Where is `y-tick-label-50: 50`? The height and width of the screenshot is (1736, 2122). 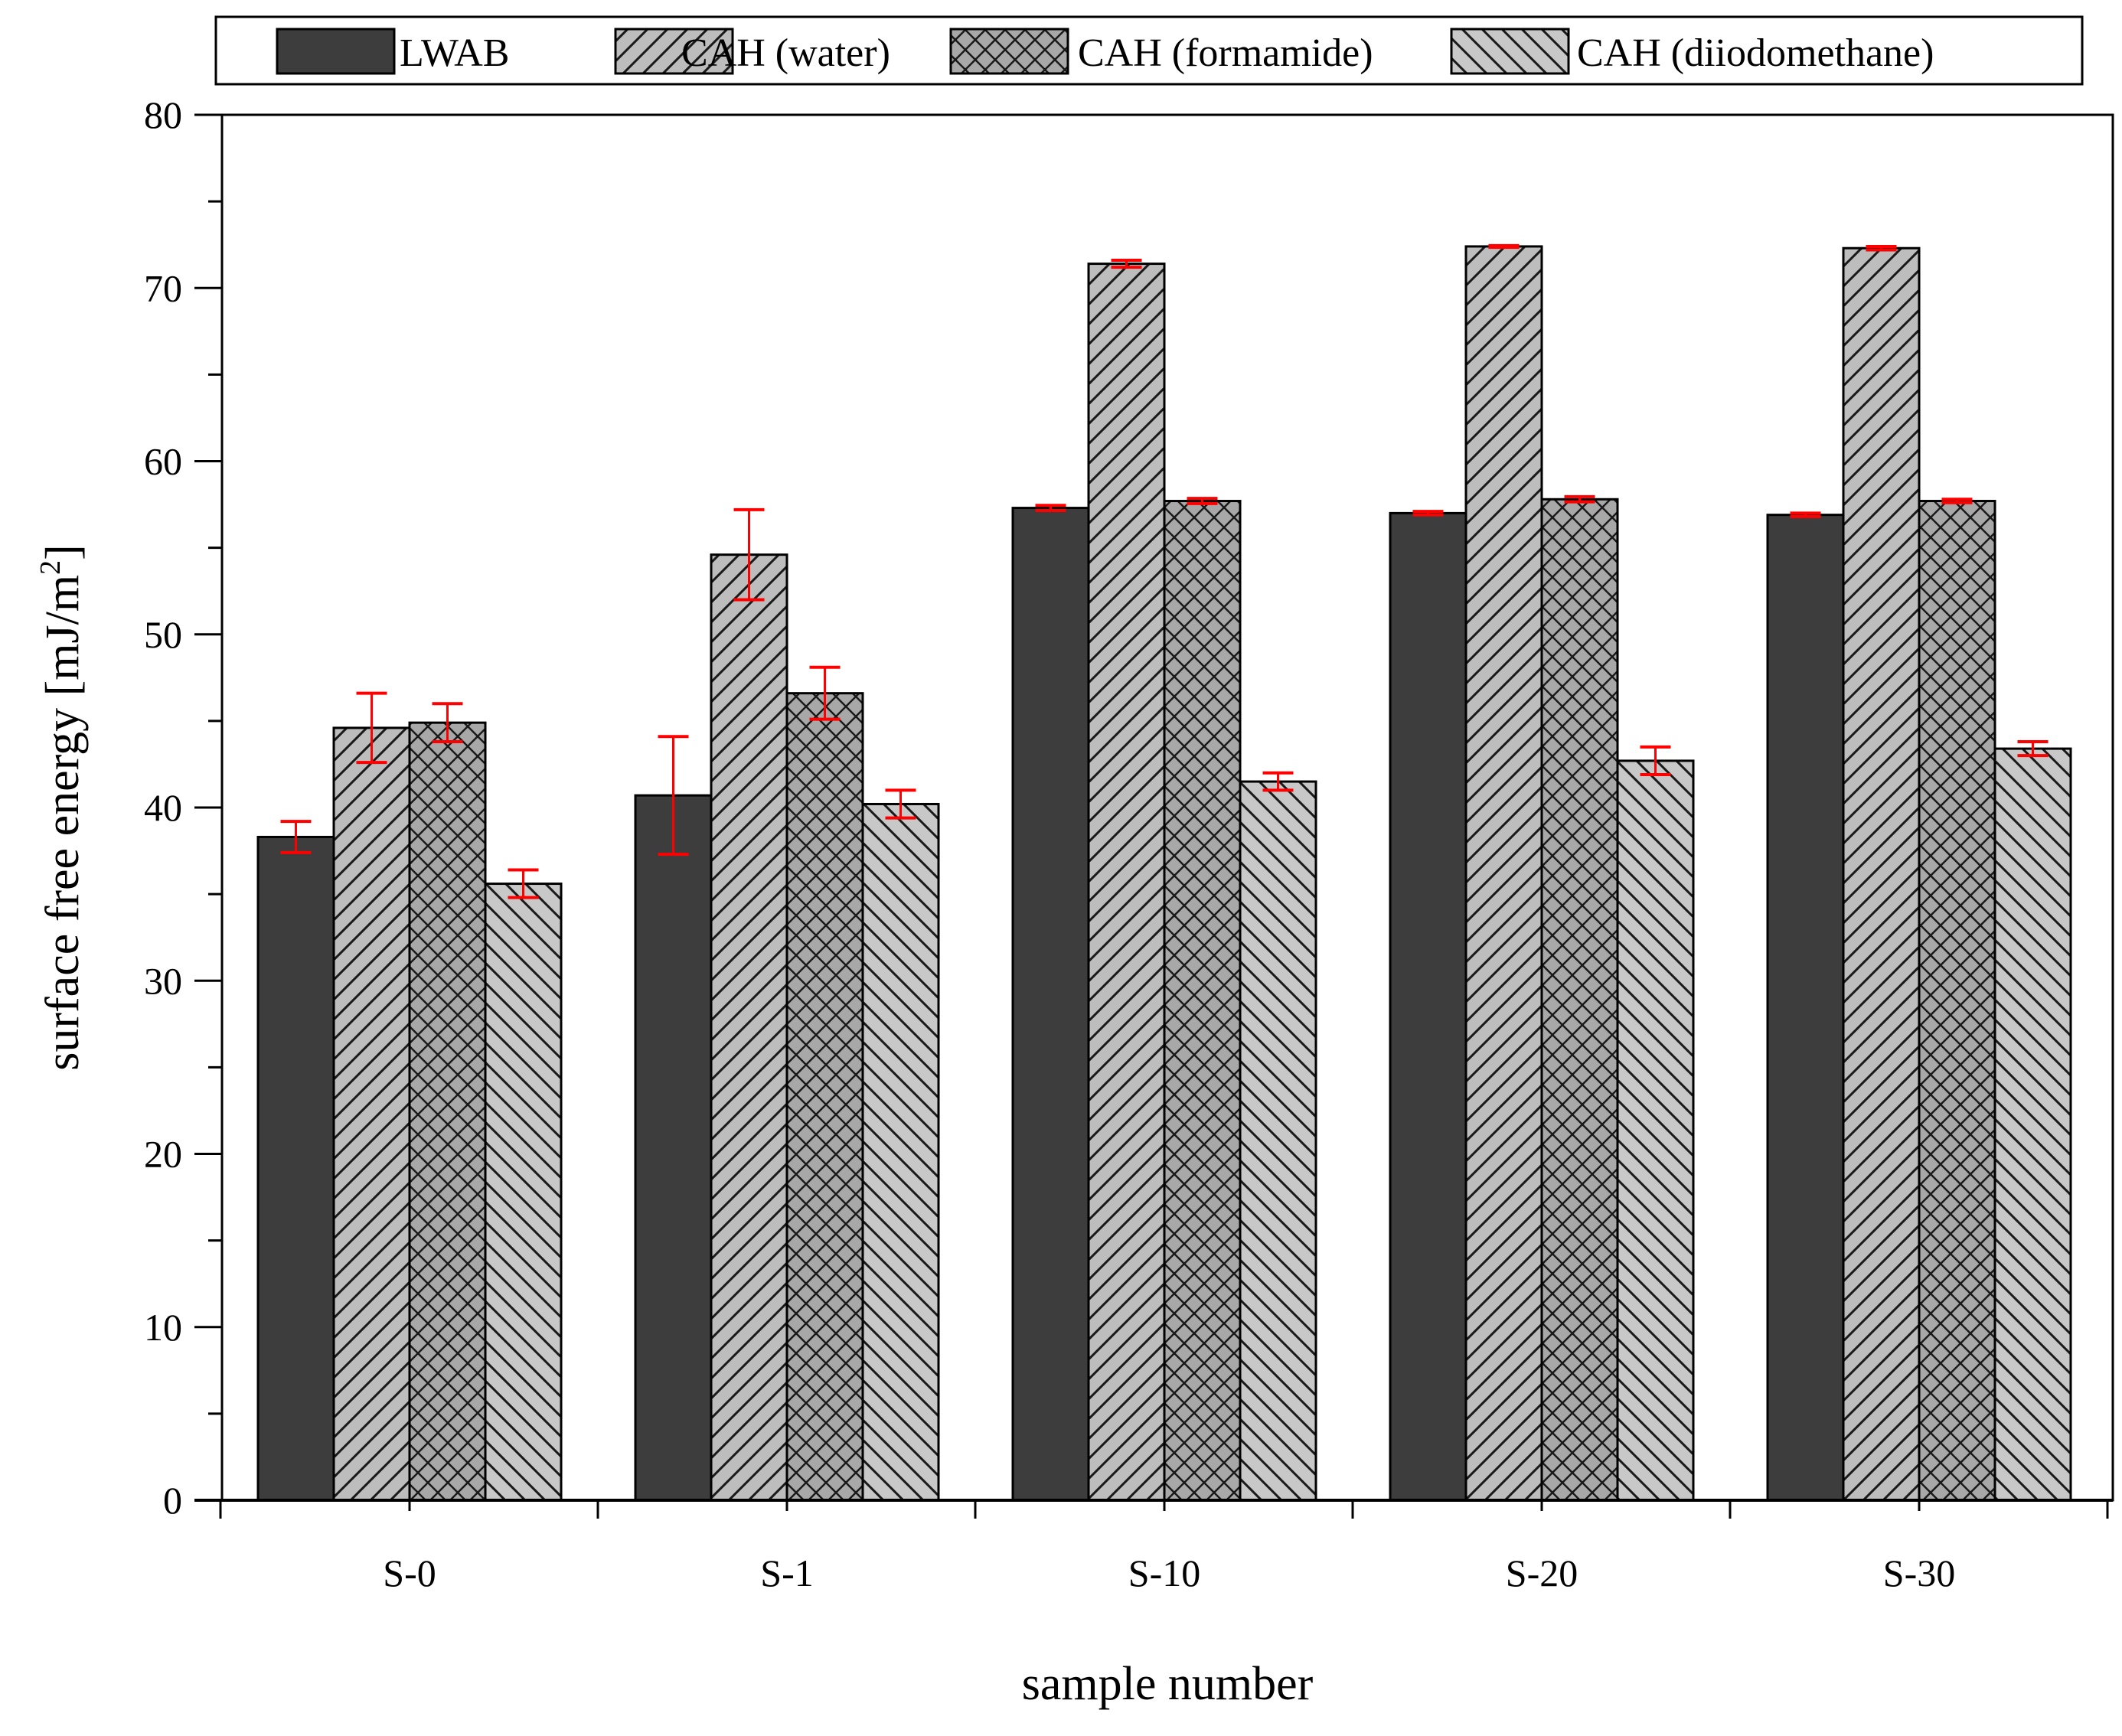 y-tick-label-50: 50 is located at coordinates (163, 634).